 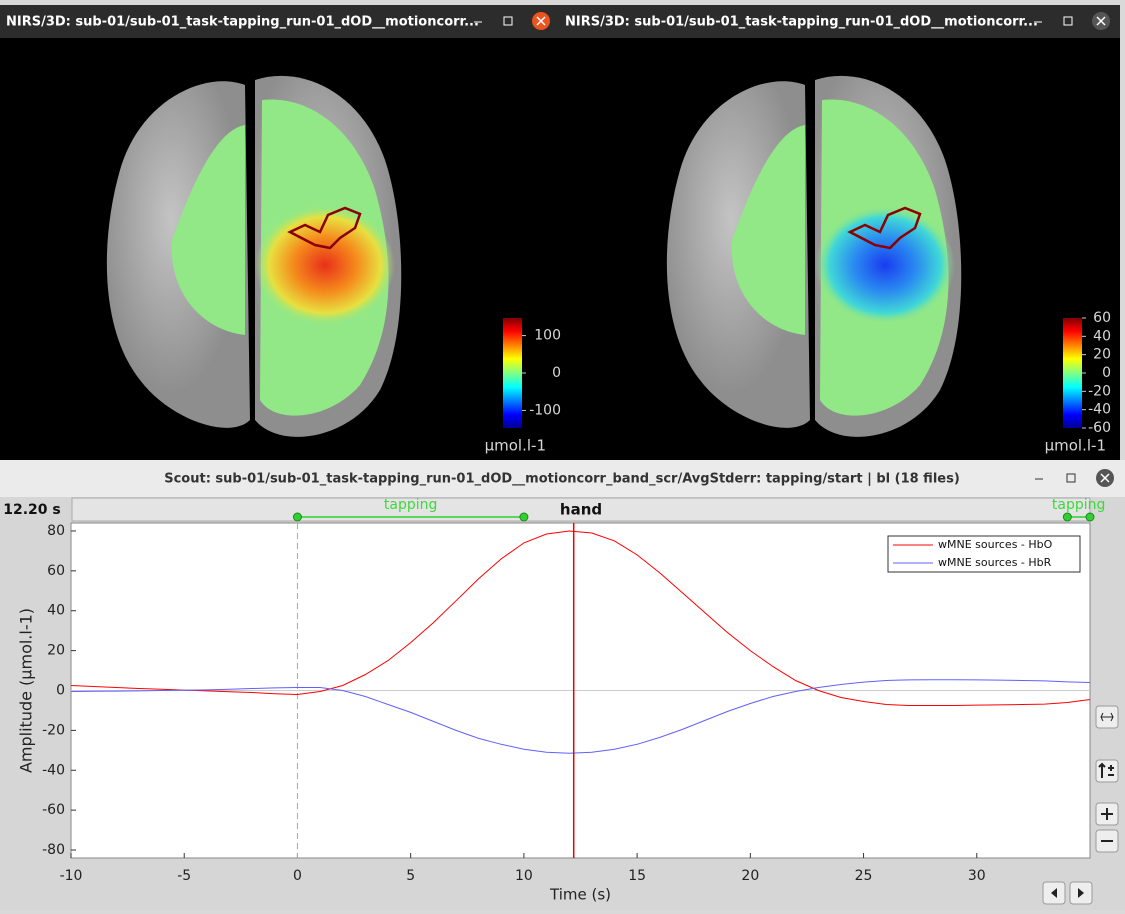 I want to click on x-tick-label: 30, so click(x=977, y=876).